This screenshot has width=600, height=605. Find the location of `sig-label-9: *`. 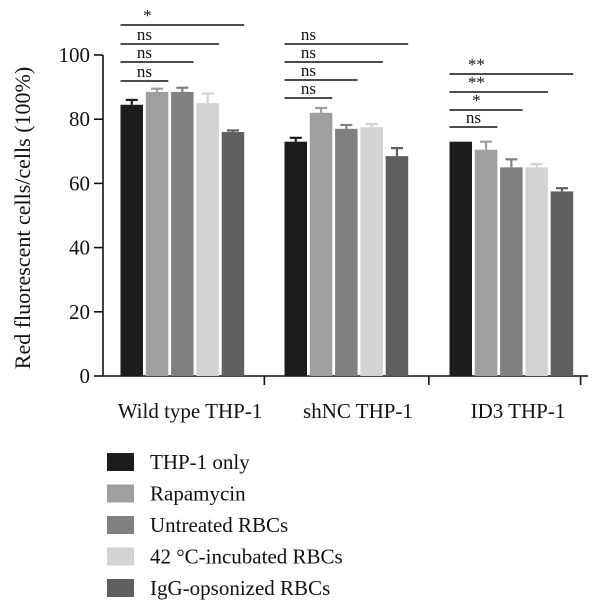

sig-label-9: * is located at coordinates (476, 100).